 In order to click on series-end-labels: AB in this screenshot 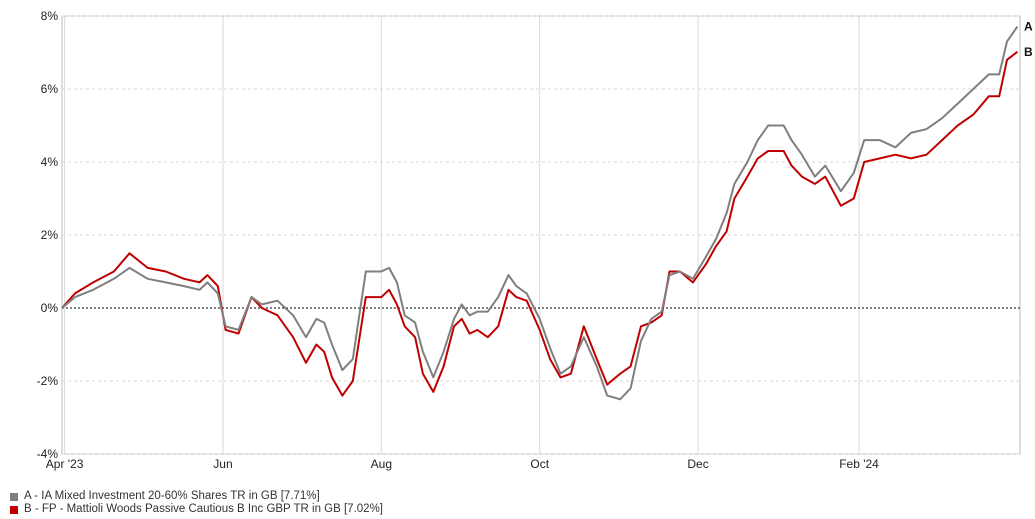, I will do `click(1028, 39)`.